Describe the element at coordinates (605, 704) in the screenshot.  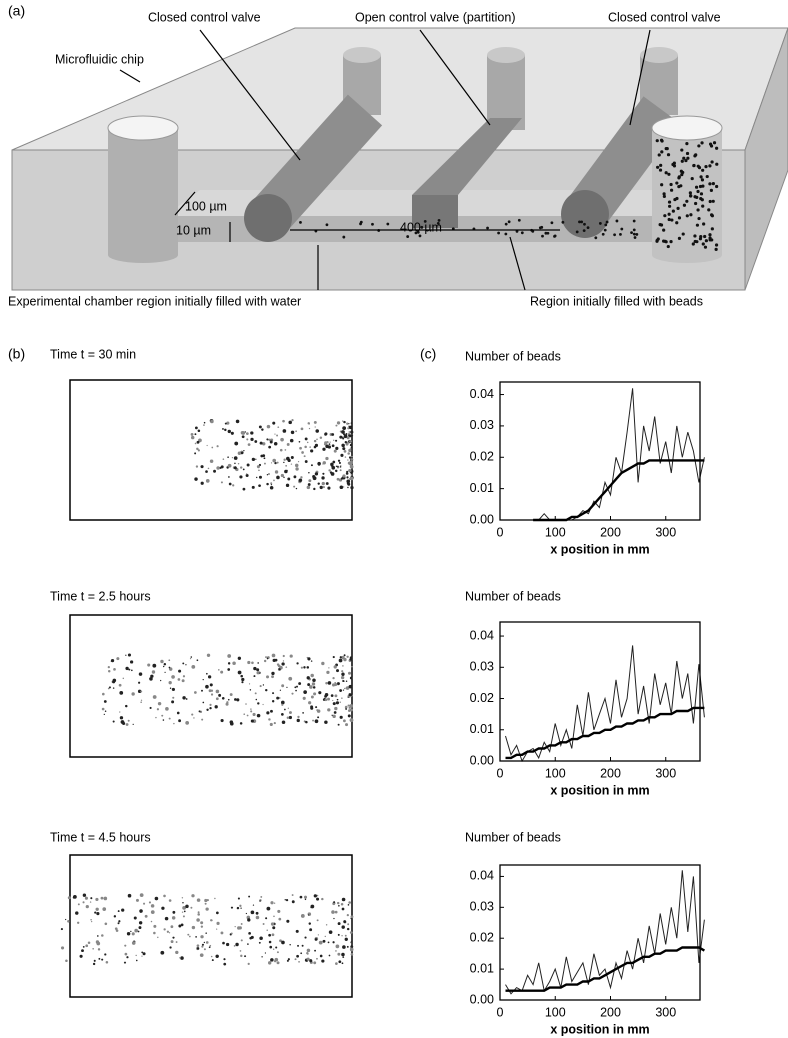
I see `series-line` at that location.